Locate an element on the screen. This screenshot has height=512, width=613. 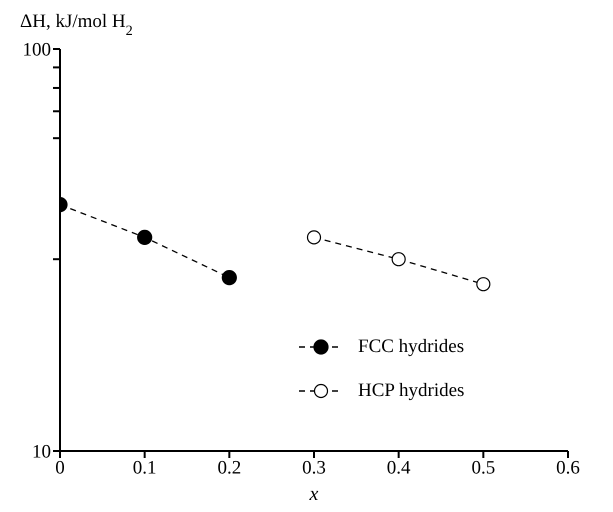
x-tick-label: 0 is located at coordinates (60, 467).